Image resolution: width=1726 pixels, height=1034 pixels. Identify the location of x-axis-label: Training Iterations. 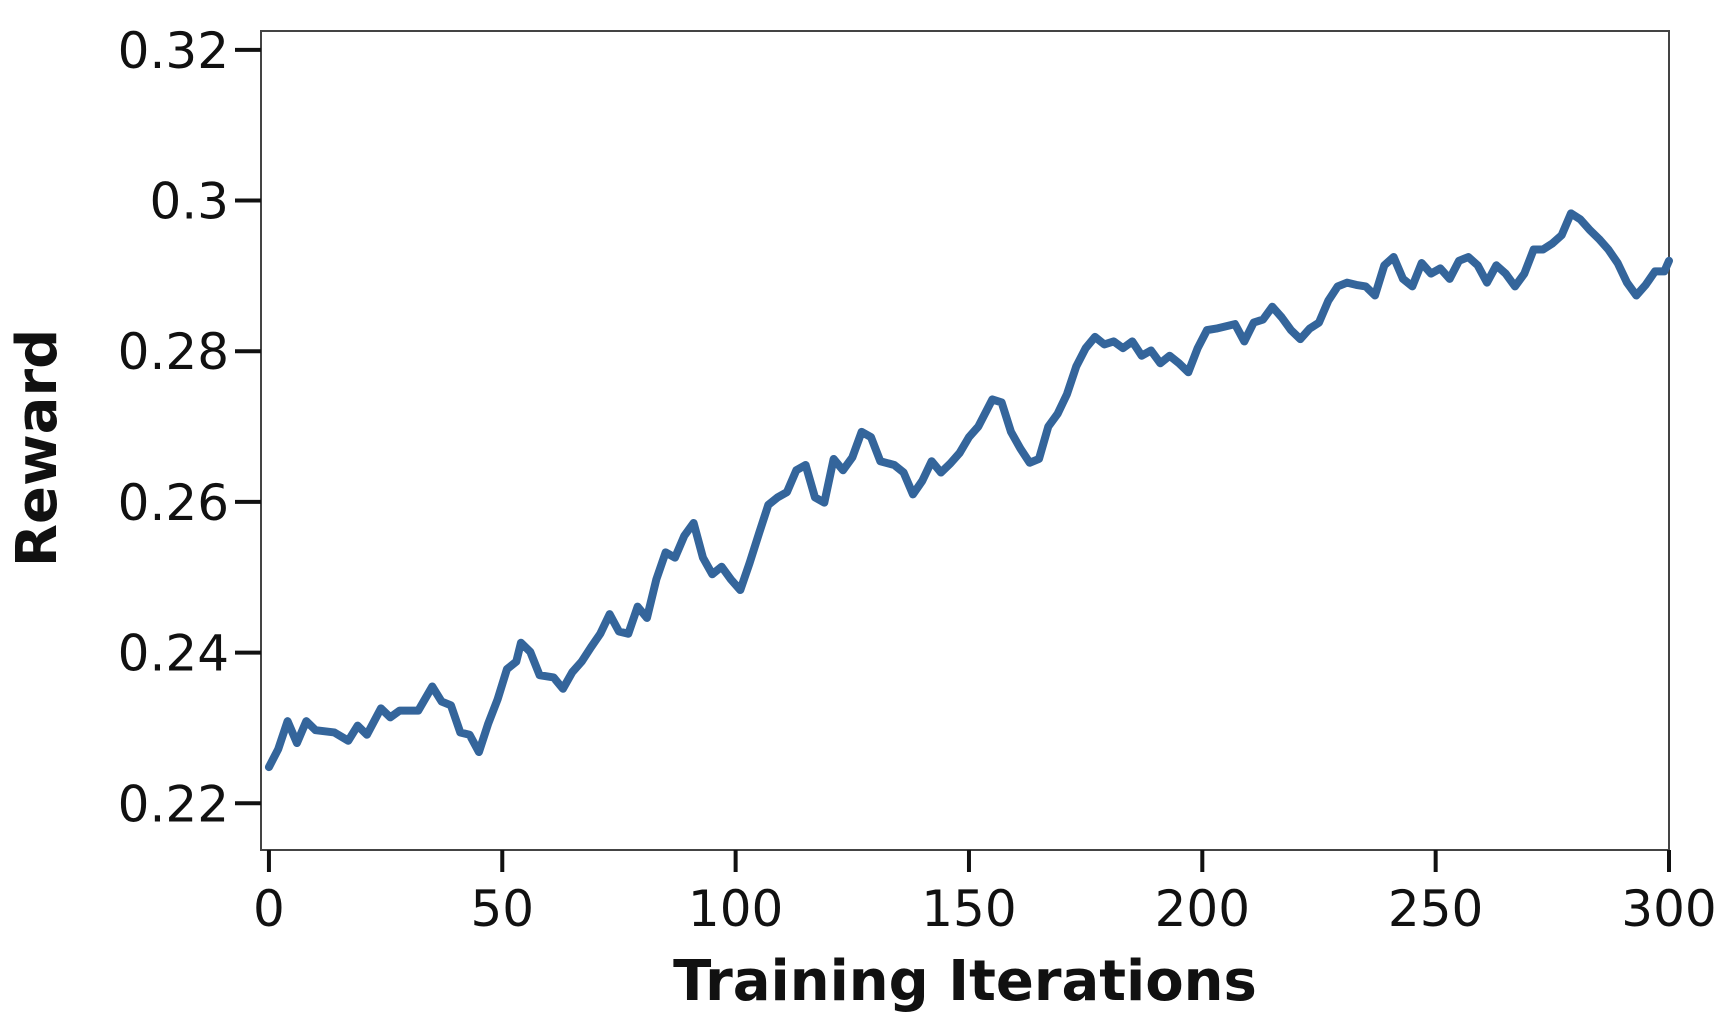
(965, 981).